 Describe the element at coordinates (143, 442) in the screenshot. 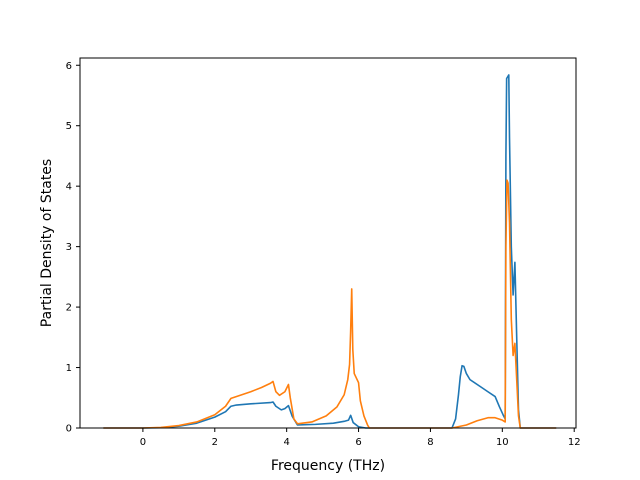

I see `x-tick-label: 0` at that location.